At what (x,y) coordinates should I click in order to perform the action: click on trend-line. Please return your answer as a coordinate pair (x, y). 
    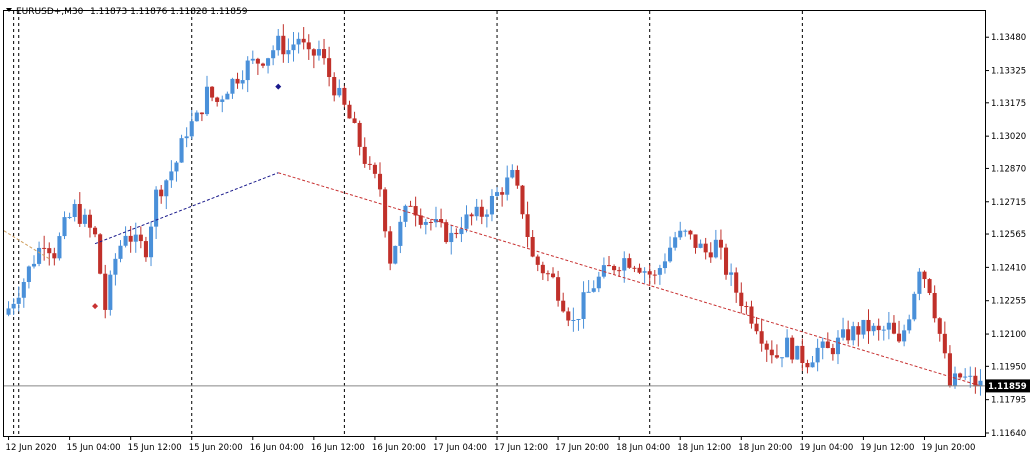
    Looking at the image, I should click on (26, 245).